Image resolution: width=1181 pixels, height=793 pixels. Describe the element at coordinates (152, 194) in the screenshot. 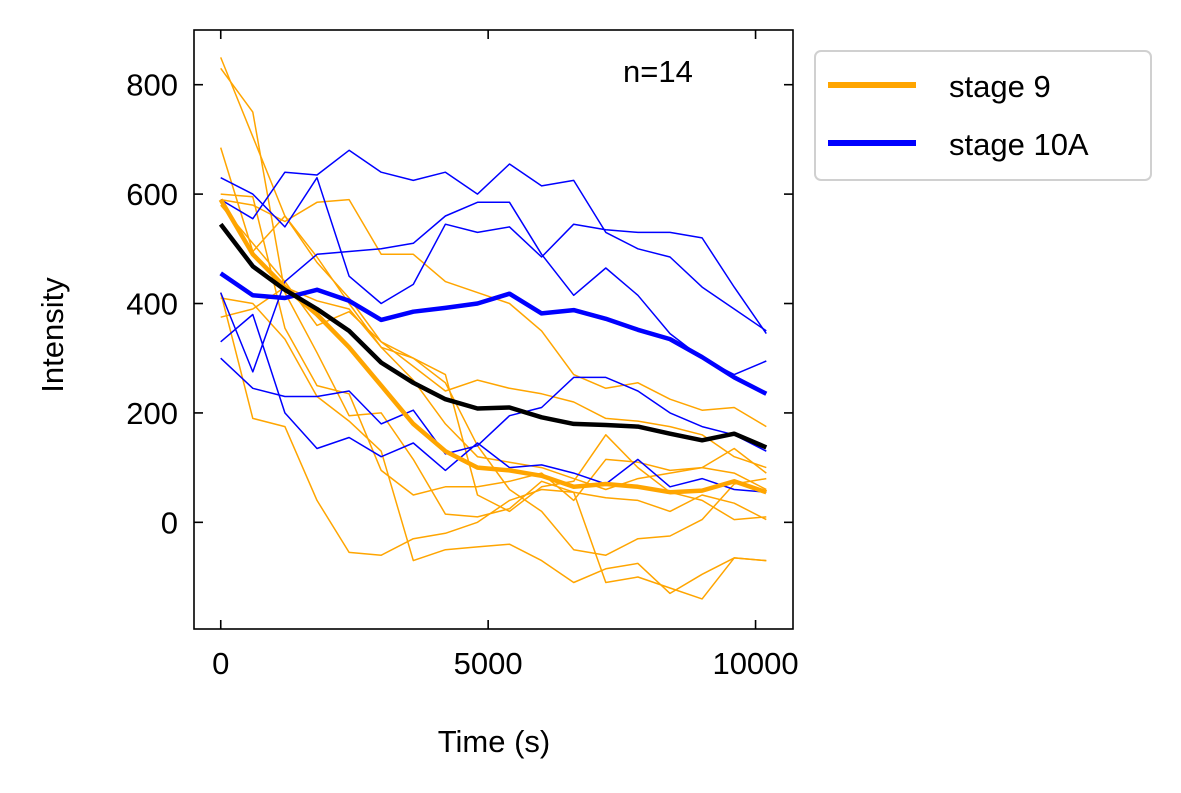

I see `y-tick-label: 600` at that location.